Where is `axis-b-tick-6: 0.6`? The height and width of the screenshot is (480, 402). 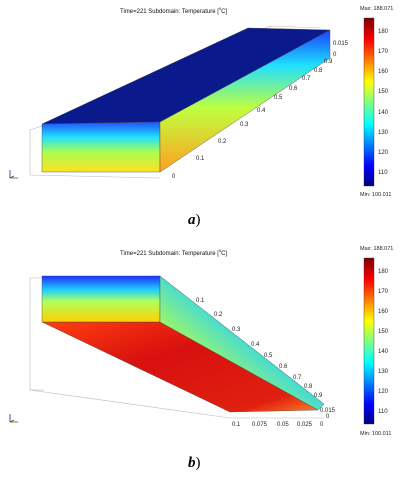 axis-b-tick-6: 0.6 is located at coordinates (283, 367).